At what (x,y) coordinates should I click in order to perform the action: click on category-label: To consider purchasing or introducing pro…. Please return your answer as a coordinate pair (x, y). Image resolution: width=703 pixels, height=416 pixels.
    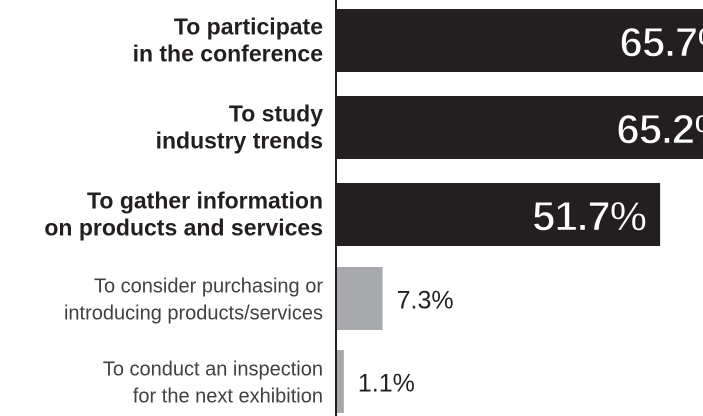
    Looking at the image, I should click on (193, 300).